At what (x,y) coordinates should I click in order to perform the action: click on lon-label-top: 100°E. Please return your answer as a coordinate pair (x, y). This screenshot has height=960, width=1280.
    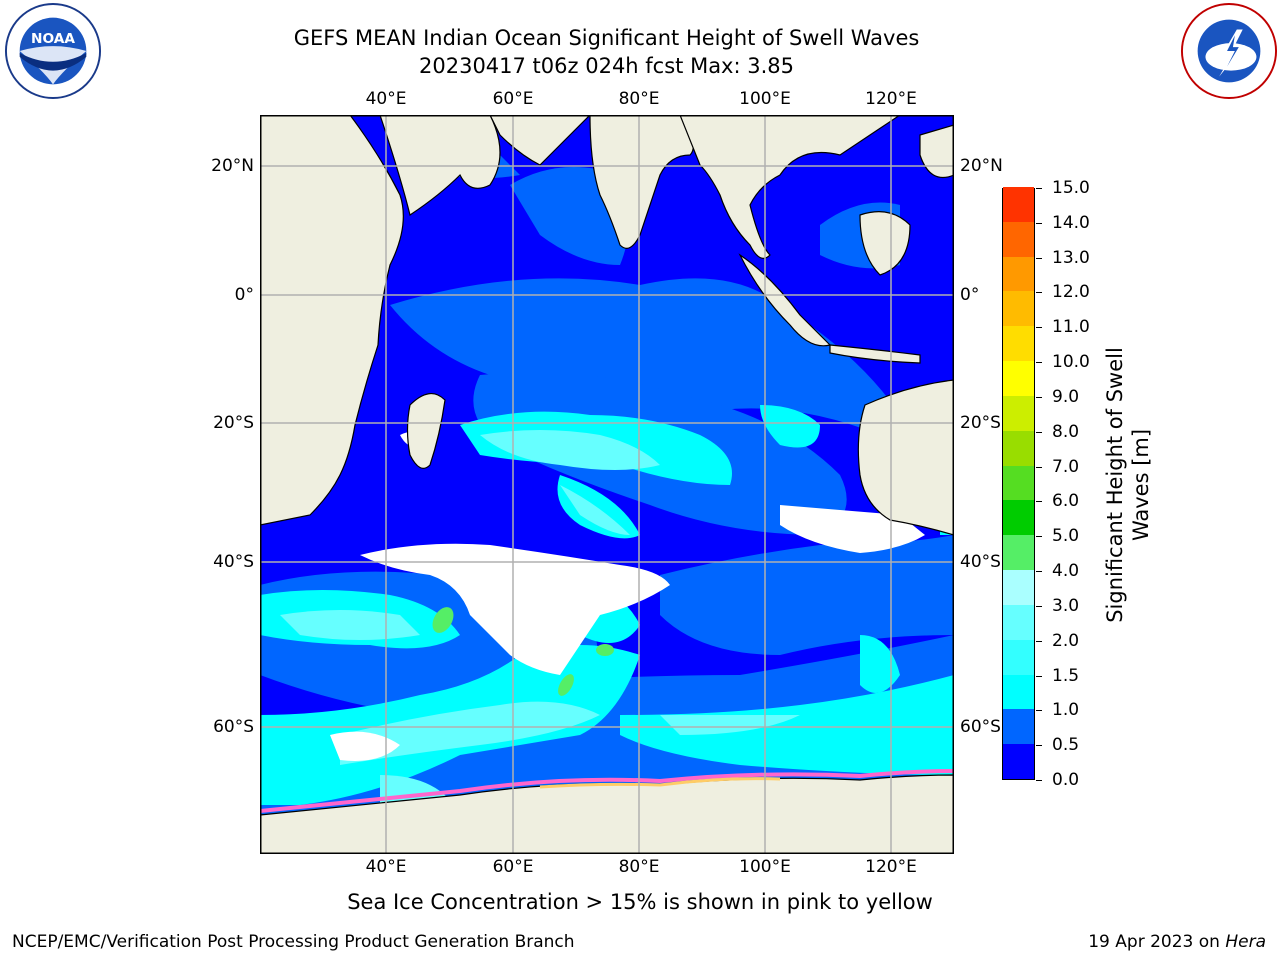
    Looking at the image, I should click on (765, 99).